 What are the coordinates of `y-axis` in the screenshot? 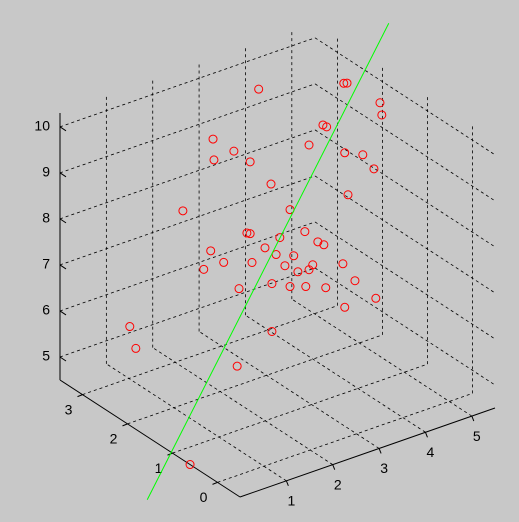 It's located at (367, 452).